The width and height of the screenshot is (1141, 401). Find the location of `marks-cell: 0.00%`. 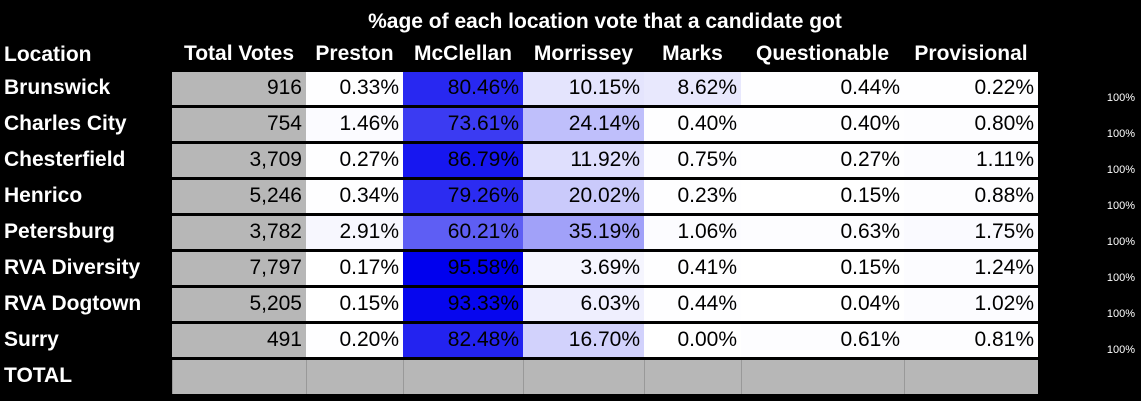

marks-cell: 0.00% is located at coordinates (692, 339).